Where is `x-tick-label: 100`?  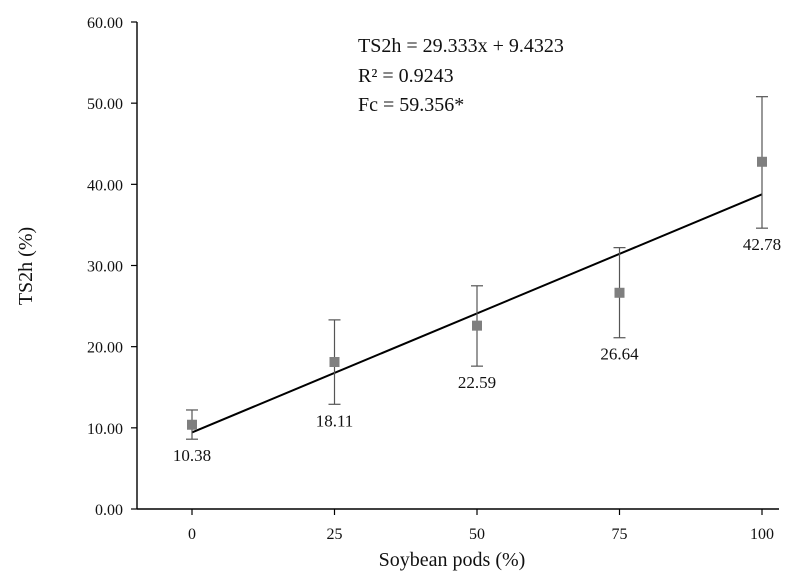
x-tick-label: 100 is located at coordinates (762, 534).